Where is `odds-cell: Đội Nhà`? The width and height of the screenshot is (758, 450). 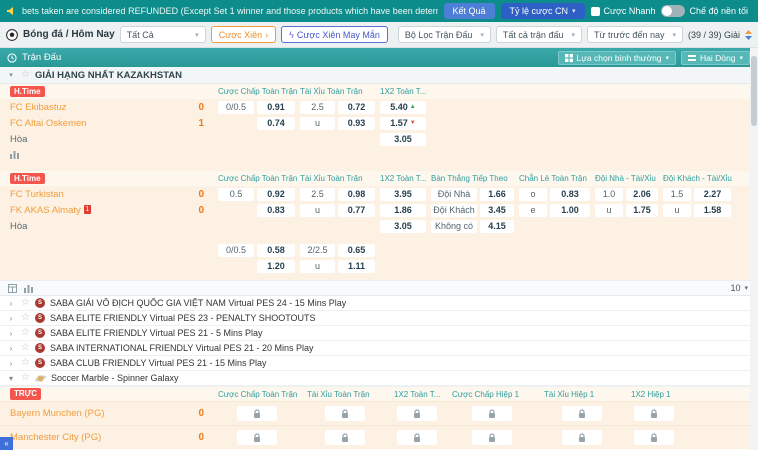 odds-cell: Đội Nhà is located at coordinates (454, 194).